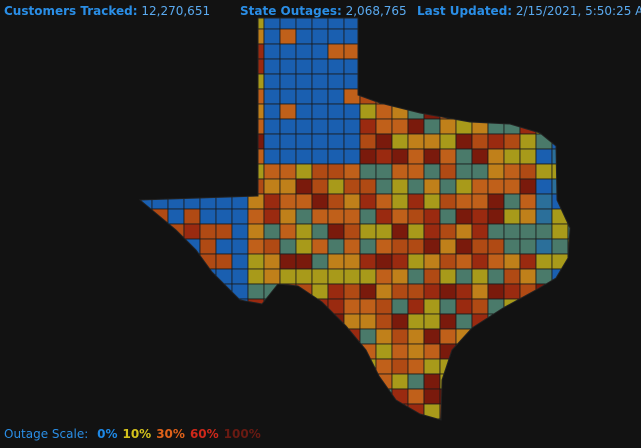 This screenshot has height=448, width=641. What do you see at coordinates (242, 434) in the screenshot?
I see `legend-item: 100%` at bounding box center [242, 434].